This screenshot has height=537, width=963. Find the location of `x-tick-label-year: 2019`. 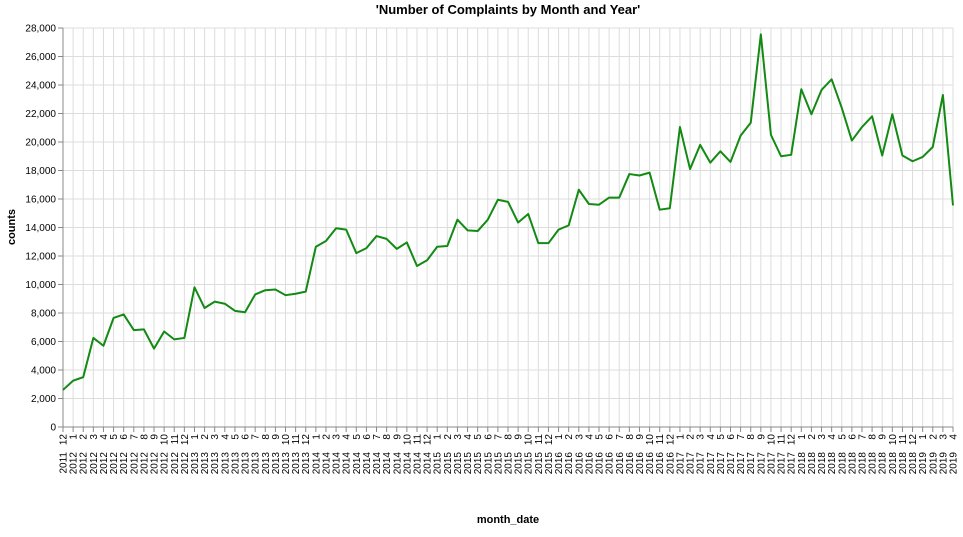

x-tick-label-year: 2019 is located at coordinates (933, 463).